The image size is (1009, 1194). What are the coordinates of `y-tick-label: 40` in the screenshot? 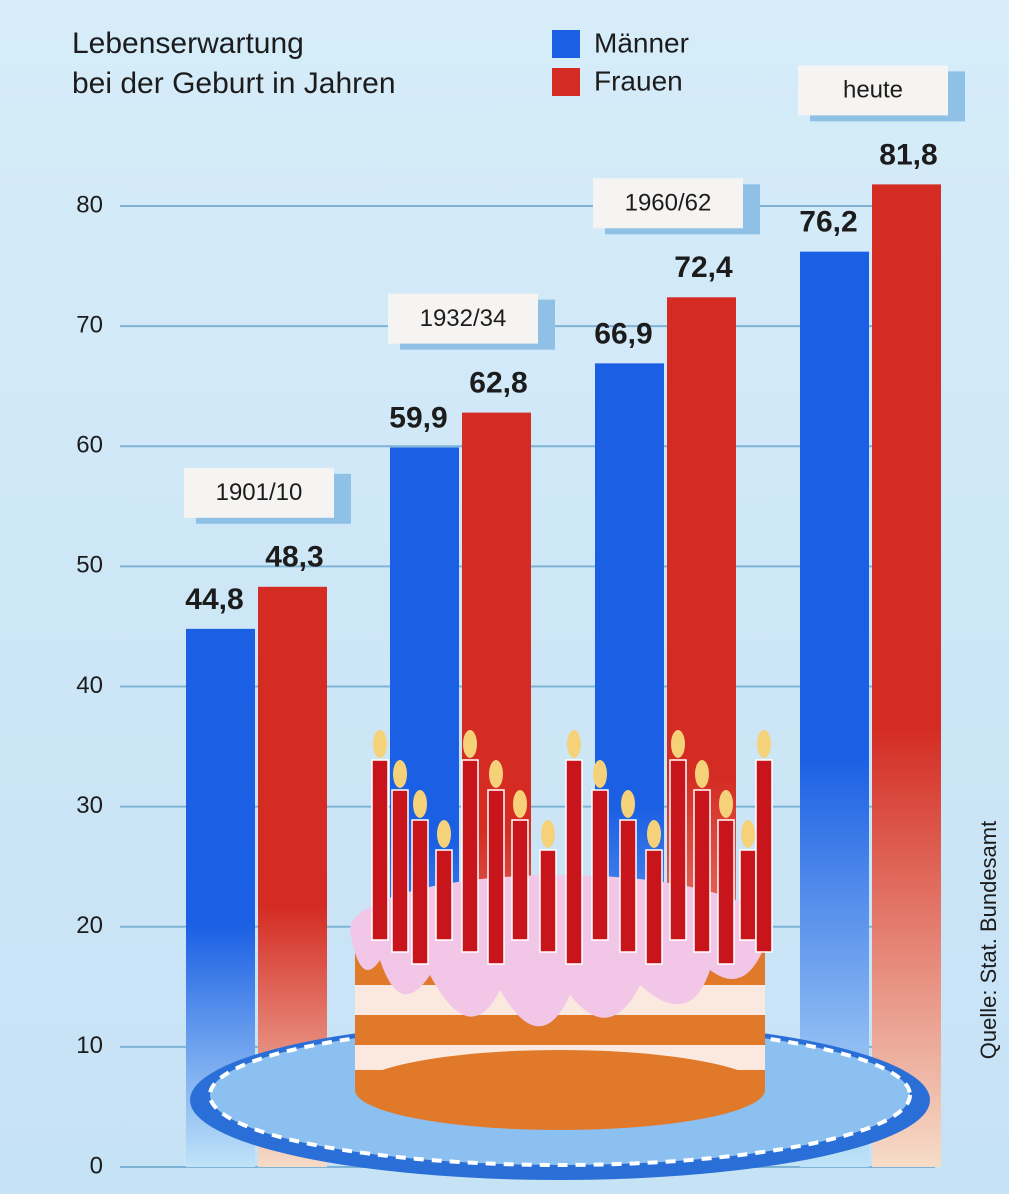 It's located at (89, 685).